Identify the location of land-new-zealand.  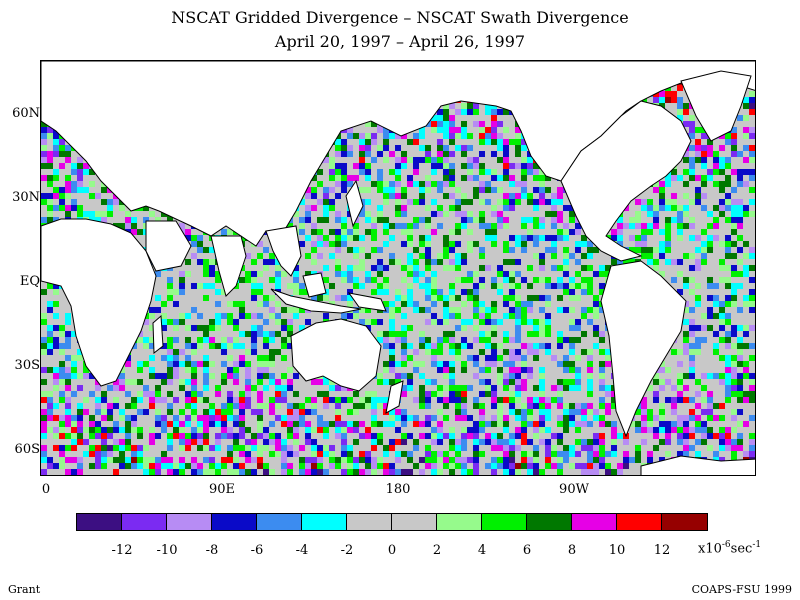
(394, 397).